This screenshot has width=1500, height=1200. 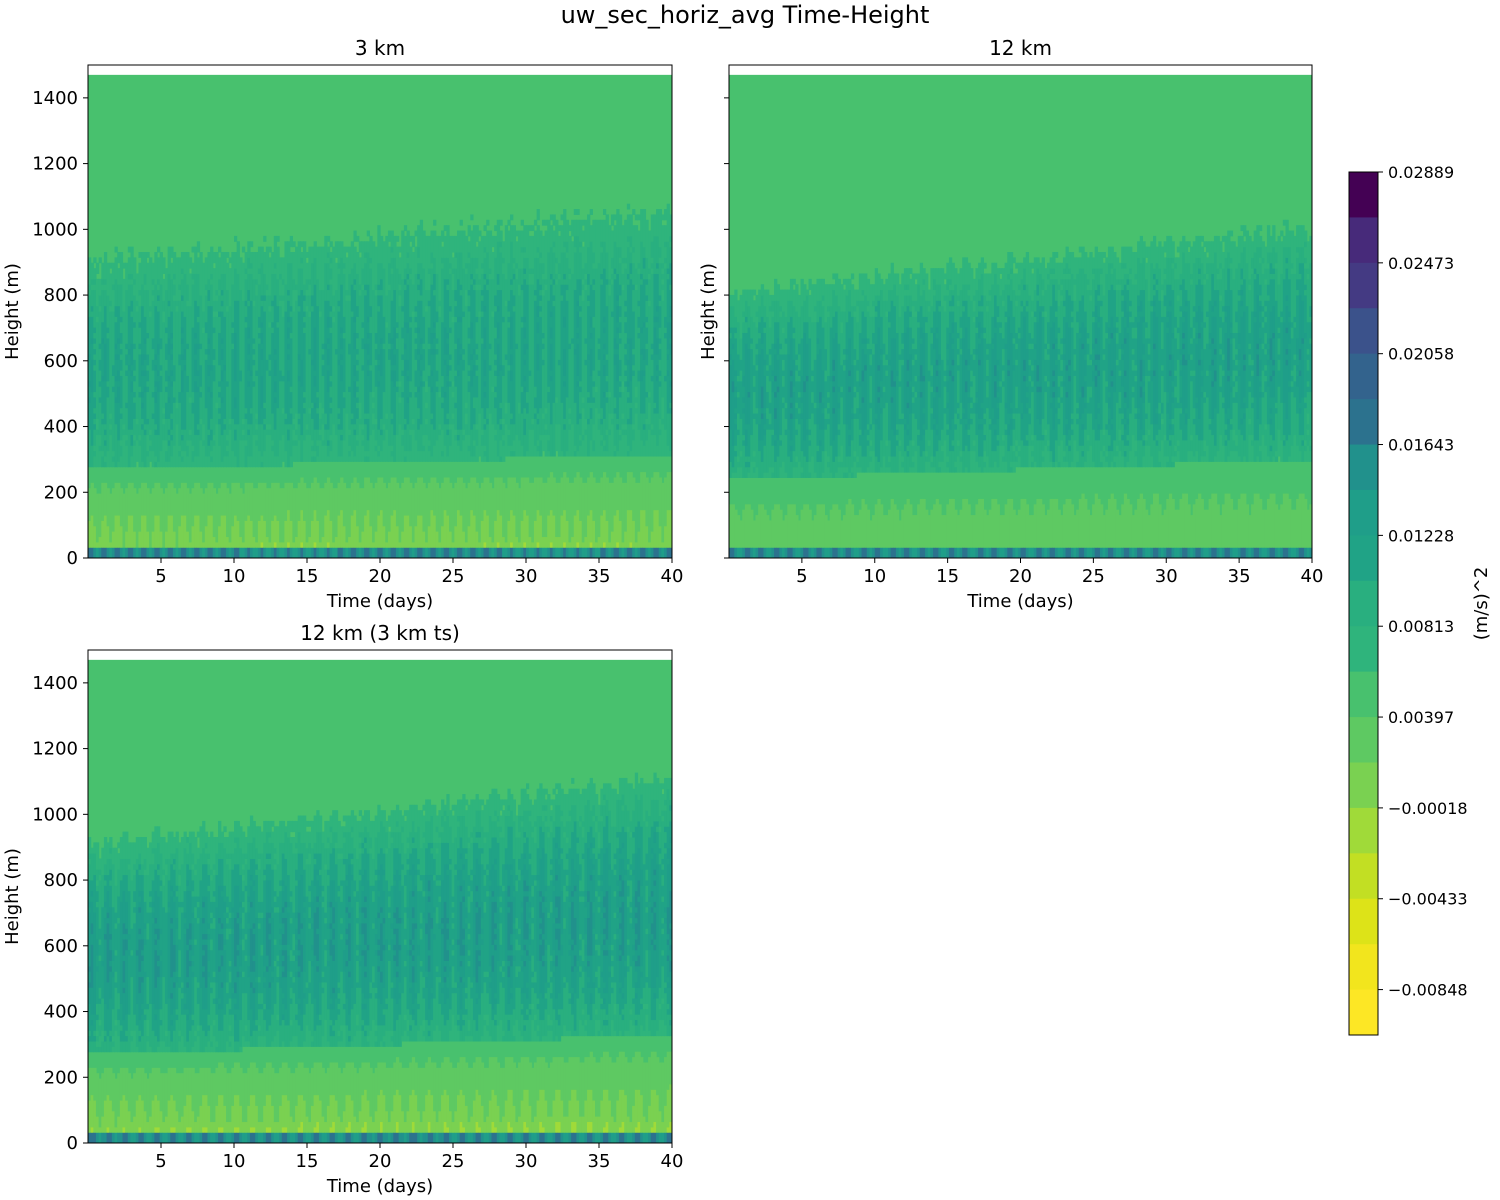 What do you see at coordinates (1428, 808) in the screenshot?
I see `colorbar-tick-label: −0.00018` at bounding box center [1428, 808].